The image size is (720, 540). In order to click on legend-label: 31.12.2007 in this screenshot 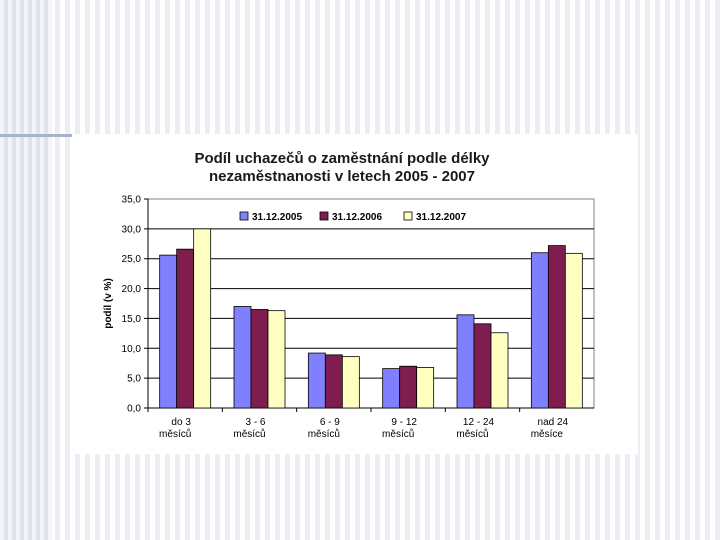, I will do `click(441, 217)`.